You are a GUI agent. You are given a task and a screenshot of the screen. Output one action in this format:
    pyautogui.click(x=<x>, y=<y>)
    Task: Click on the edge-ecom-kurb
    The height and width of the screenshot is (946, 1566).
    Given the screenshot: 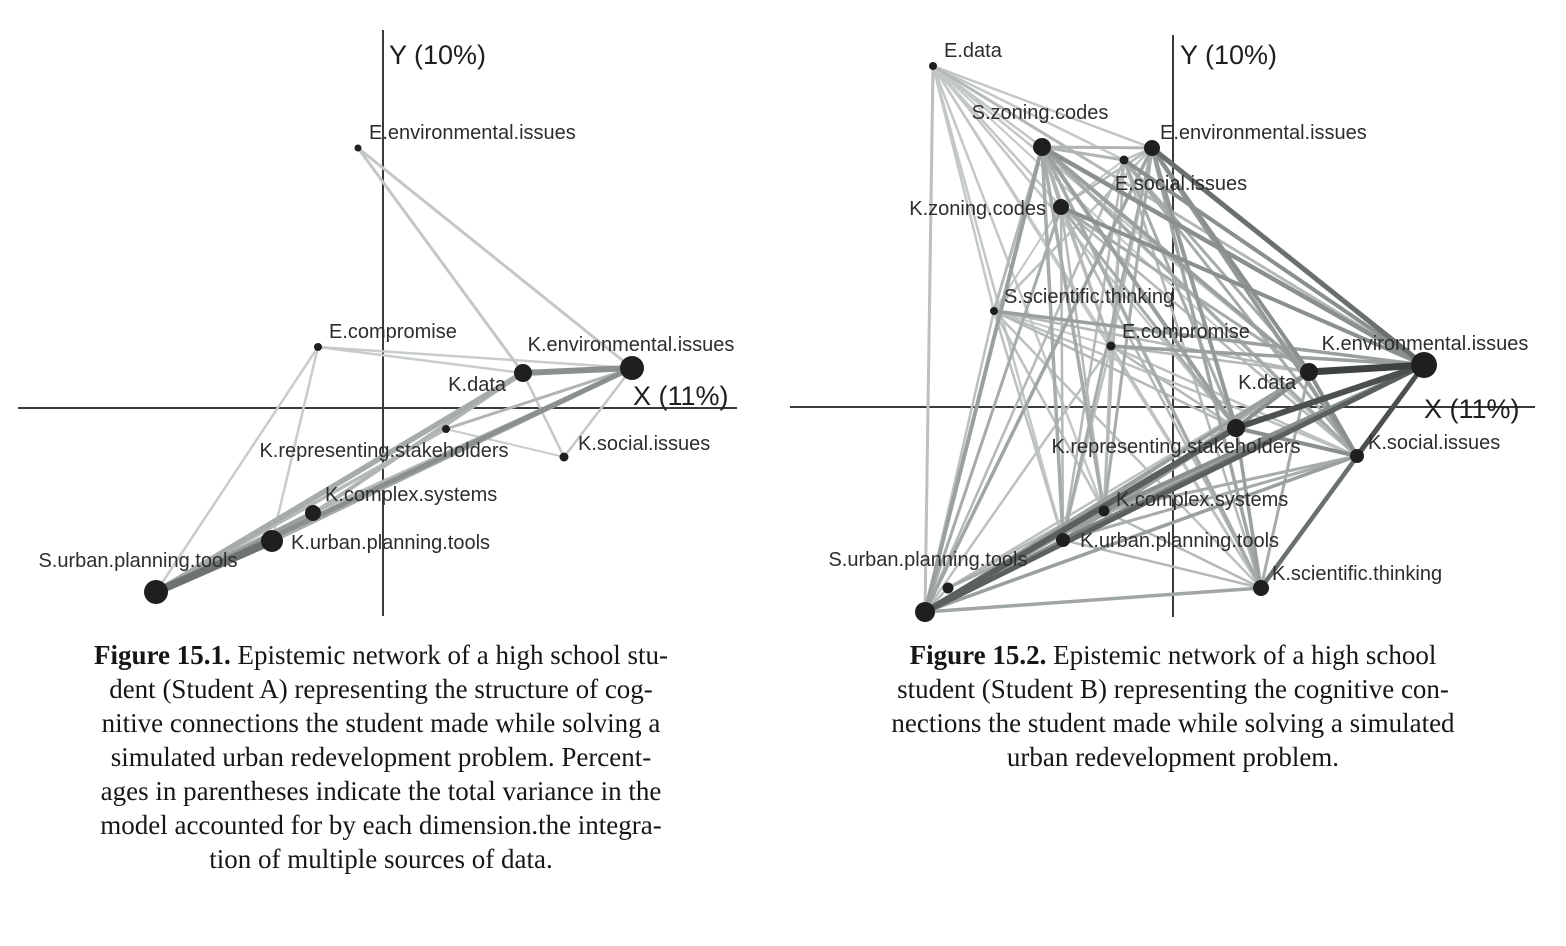 What is the action you would take?
    pyautogui.click(x=295, y=444)
    